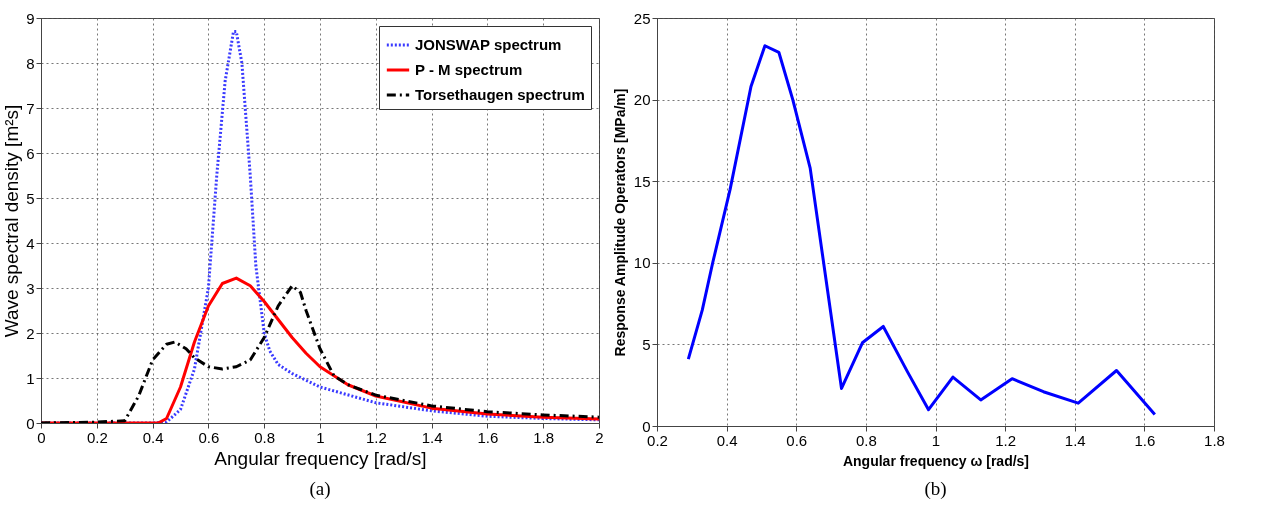 This screenshot has width=1272, height=524. Describe the element at coordinates (30, 18) in the screenshot. I see `y-tick-label: 9` at that location.